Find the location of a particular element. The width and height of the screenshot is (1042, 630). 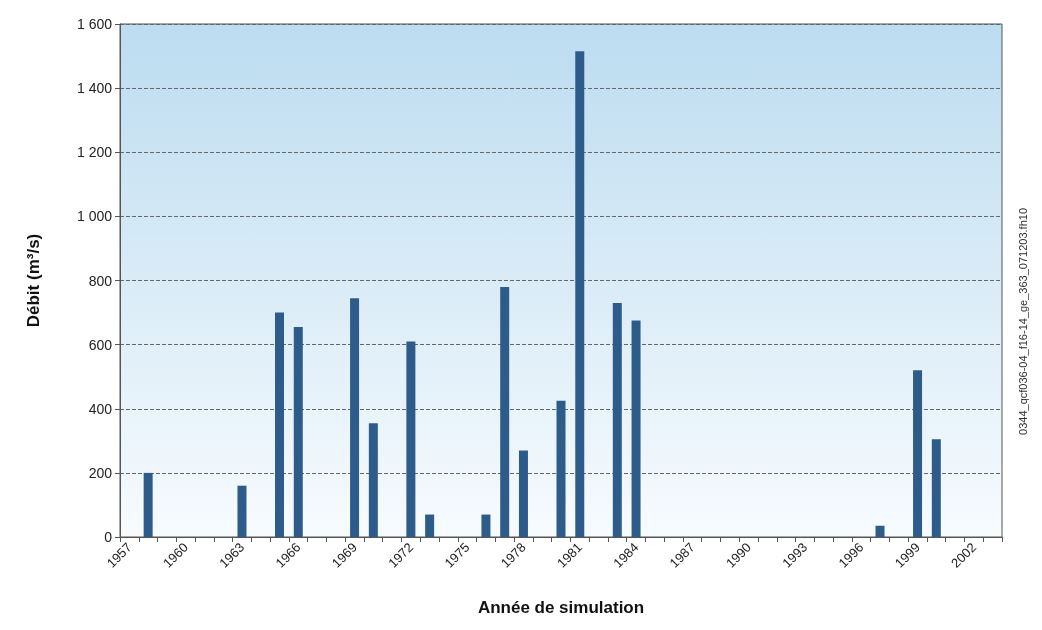

text: 0344_qcf036-04_f16-14_ge_363_071203.fh10 is located at coordinates (1022, 321).